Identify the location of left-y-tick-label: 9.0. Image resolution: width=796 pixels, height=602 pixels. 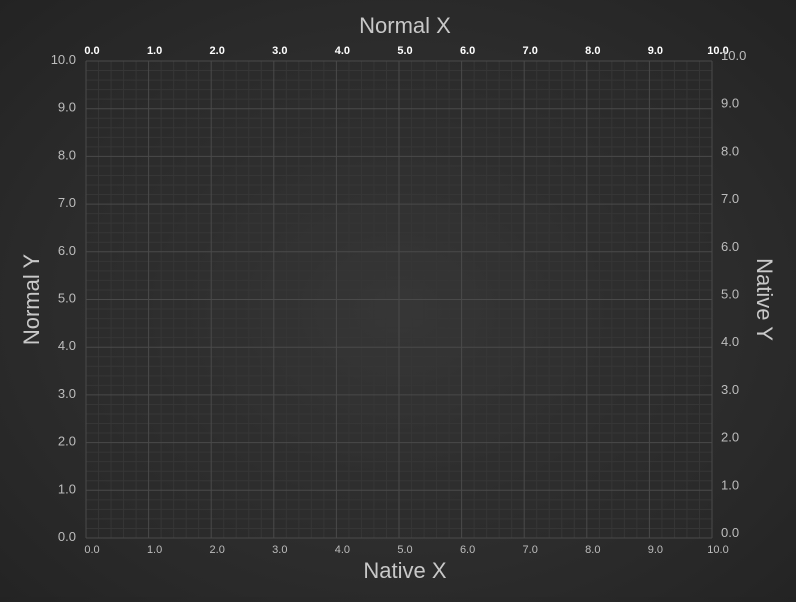
(67, 107).